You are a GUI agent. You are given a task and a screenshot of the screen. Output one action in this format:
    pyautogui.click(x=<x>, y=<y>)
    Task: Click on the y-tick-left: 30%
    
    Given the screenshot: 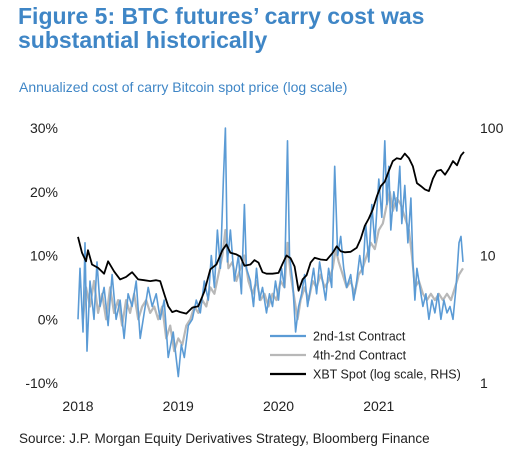 What is the action you would take?
    pyautogui.click(x=44, y=128)
    